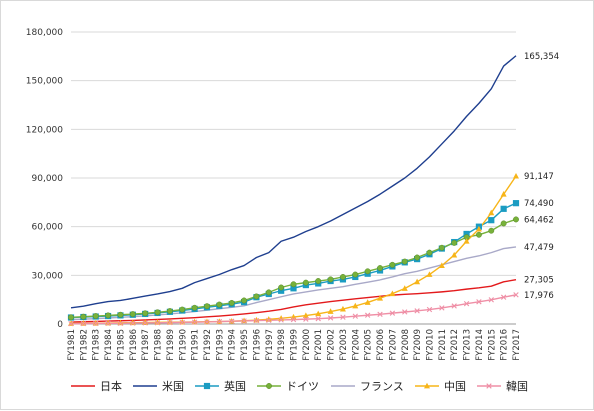  I want to click on legend-label: ドイツ, so click(302, 386).